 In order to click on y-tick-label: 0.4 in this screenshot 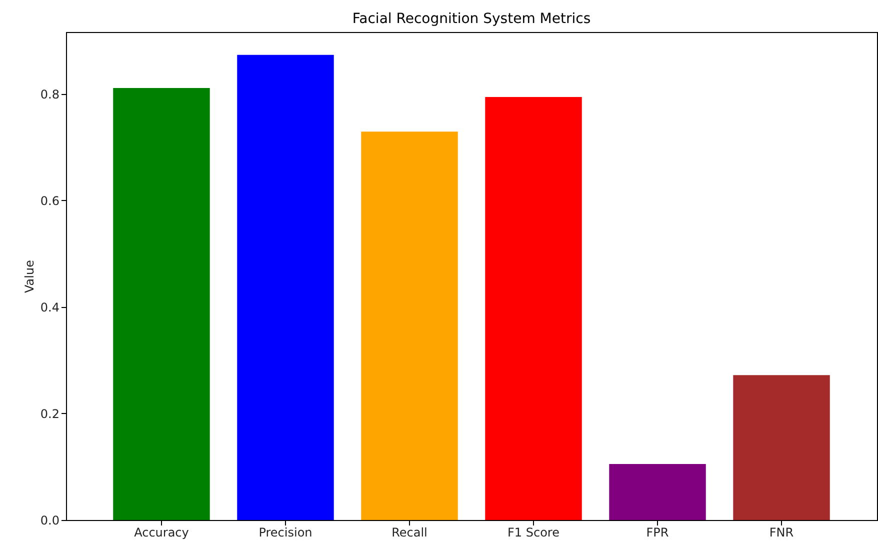, I will do `click(50, 307)`.